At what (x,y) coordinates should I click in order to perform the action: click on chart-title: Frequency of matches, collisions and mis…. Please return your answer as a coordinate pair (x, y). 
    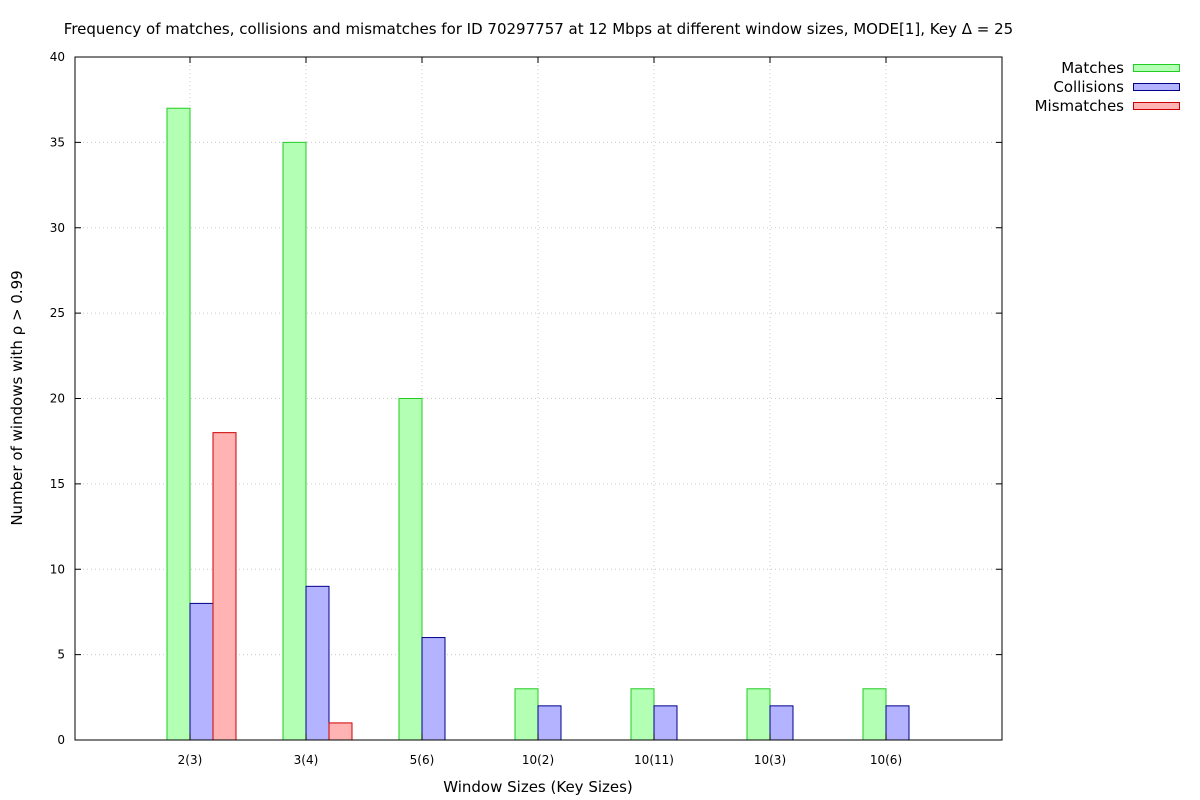
    Looking at the image, I should click on (538, 29).